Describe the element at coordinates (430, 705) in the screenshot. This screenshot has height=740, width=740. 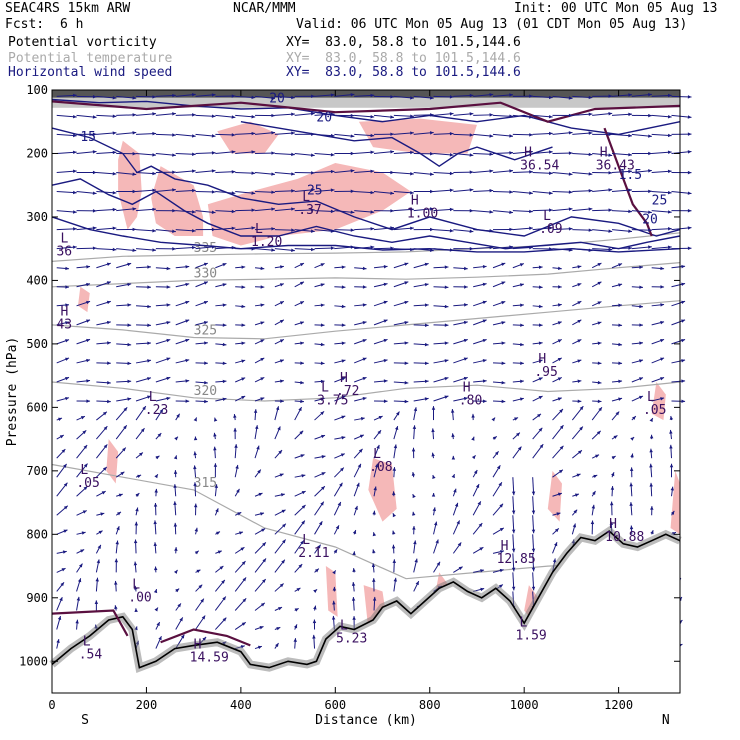
I see `x-tick-label: 800` at that location.